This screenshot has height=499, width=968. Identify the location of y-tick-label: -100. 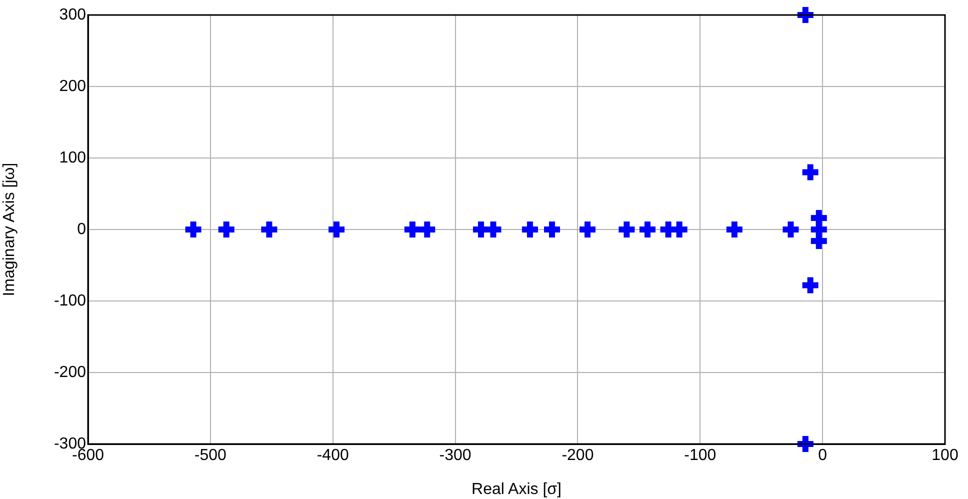
(70, 301).